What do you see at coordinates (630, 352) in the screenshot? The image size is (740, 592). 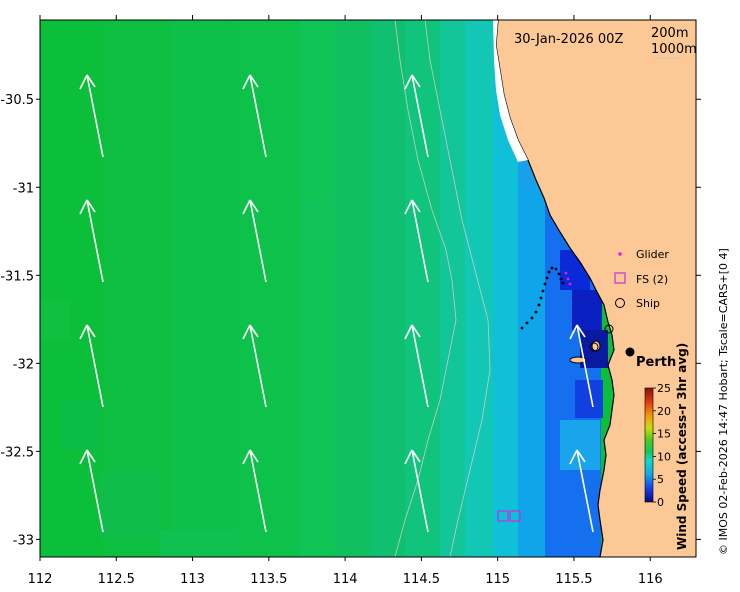 I see `perth-dot` at bounding box center [630, 352].